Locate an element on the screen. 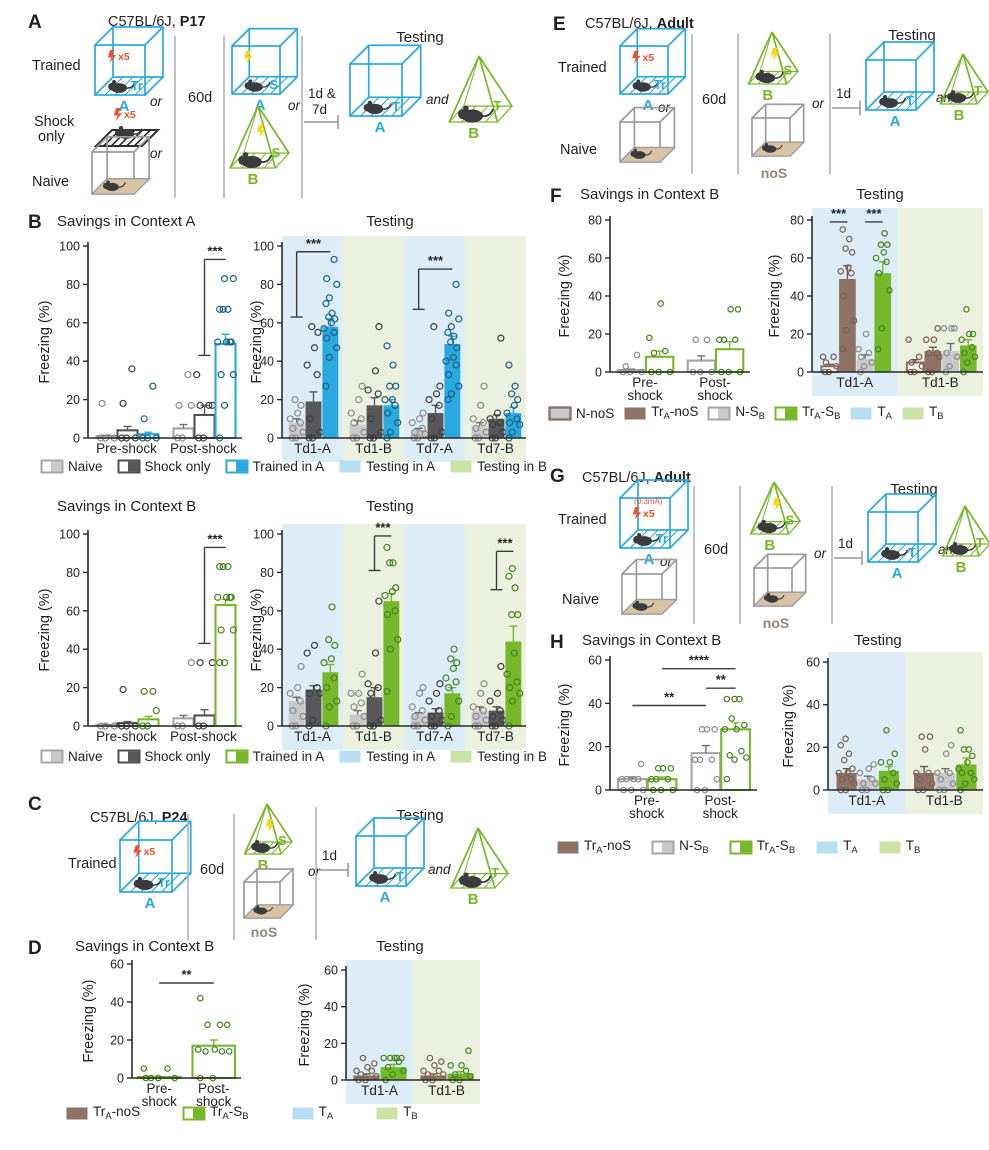  legend-label: N-SB is located at coordinates (750, 413).